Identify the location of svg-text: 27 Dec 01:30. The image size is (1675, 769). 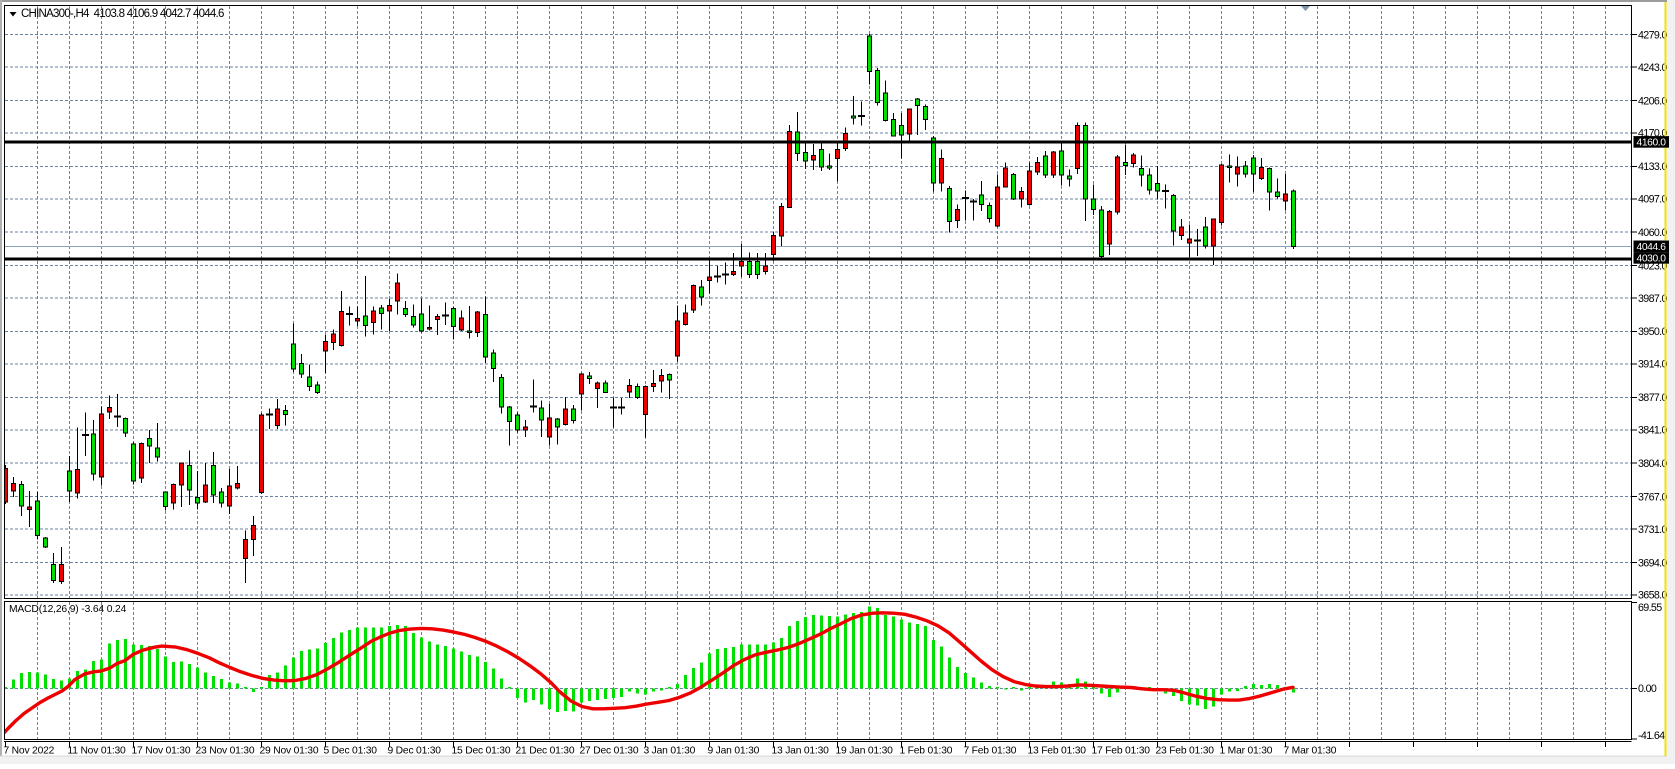
(609, 751).